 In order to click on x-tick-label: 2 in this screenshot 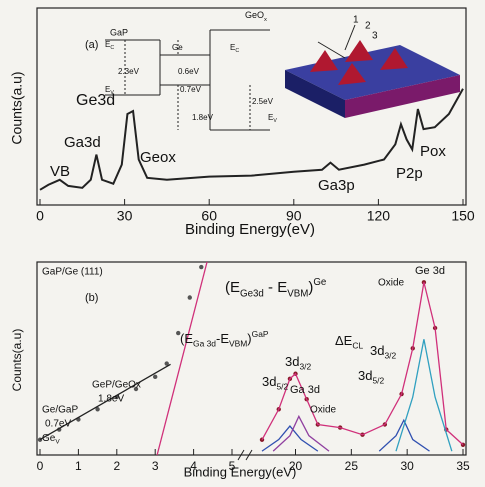, I will do `click(116, 466)`.